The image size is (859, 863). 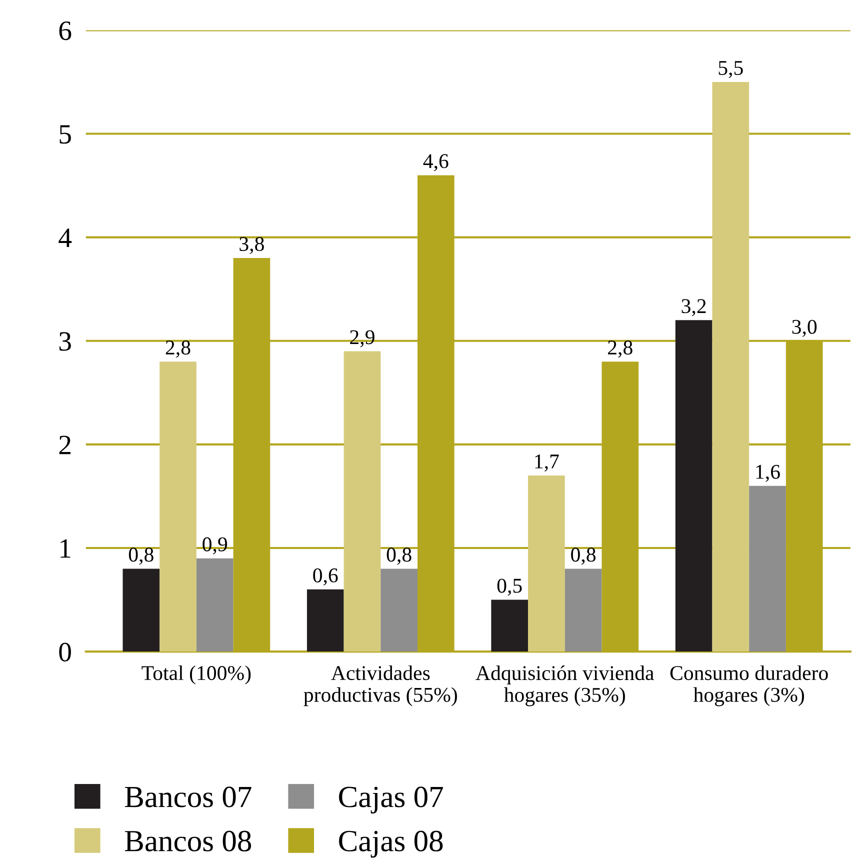 I want to click on y-tick-label: 0, so click(x=65, y=652).